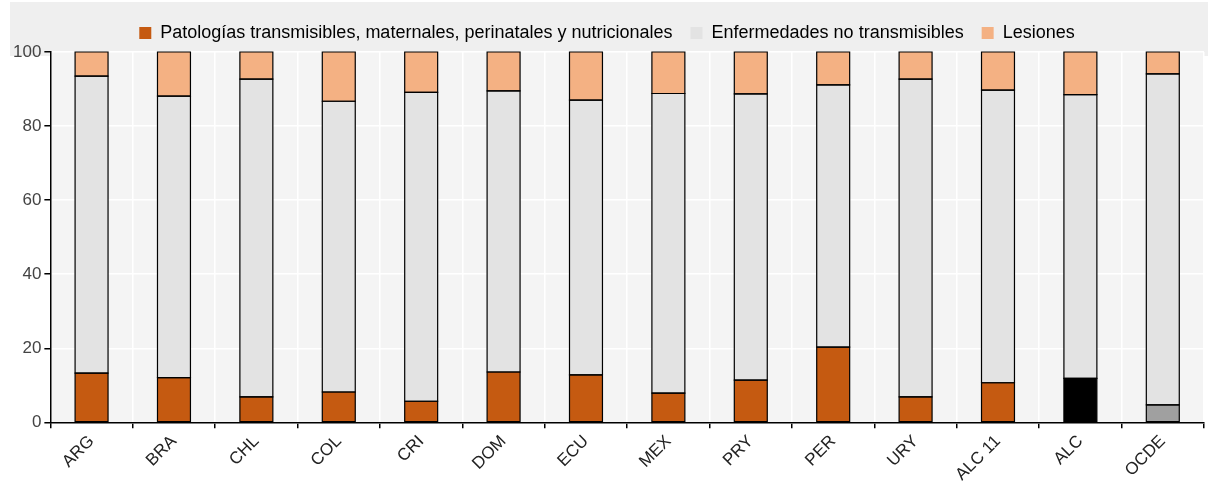 The width and height of the screenshot is (1218, 492). I want to click on y-tick-label: 0, so click(36, 422).